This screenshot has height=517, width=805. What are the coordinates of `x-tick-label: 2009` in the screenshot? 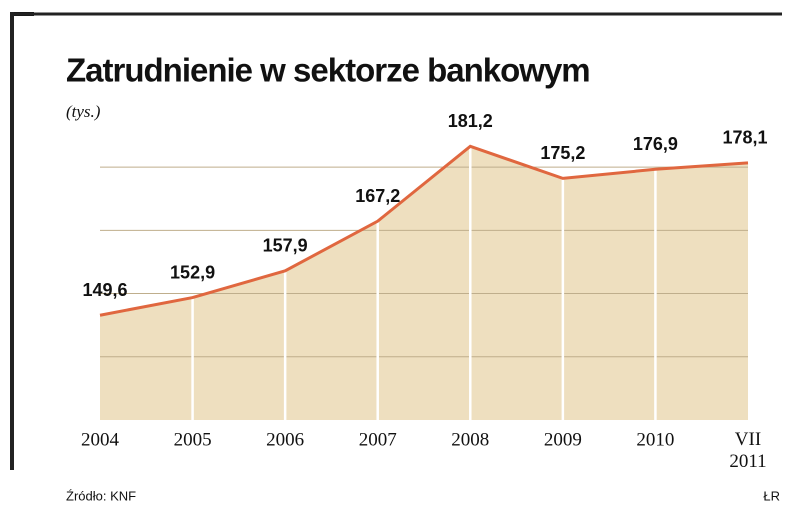 It's located at (563, 439).